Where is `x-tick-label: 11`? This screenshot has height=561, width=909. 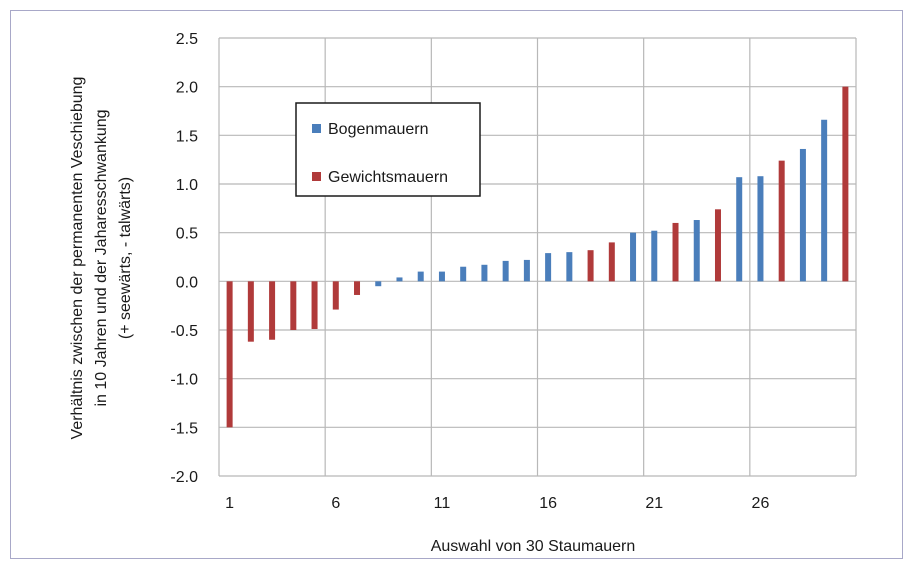
x-tick-label: 11 is located at coordinates (442, 503).